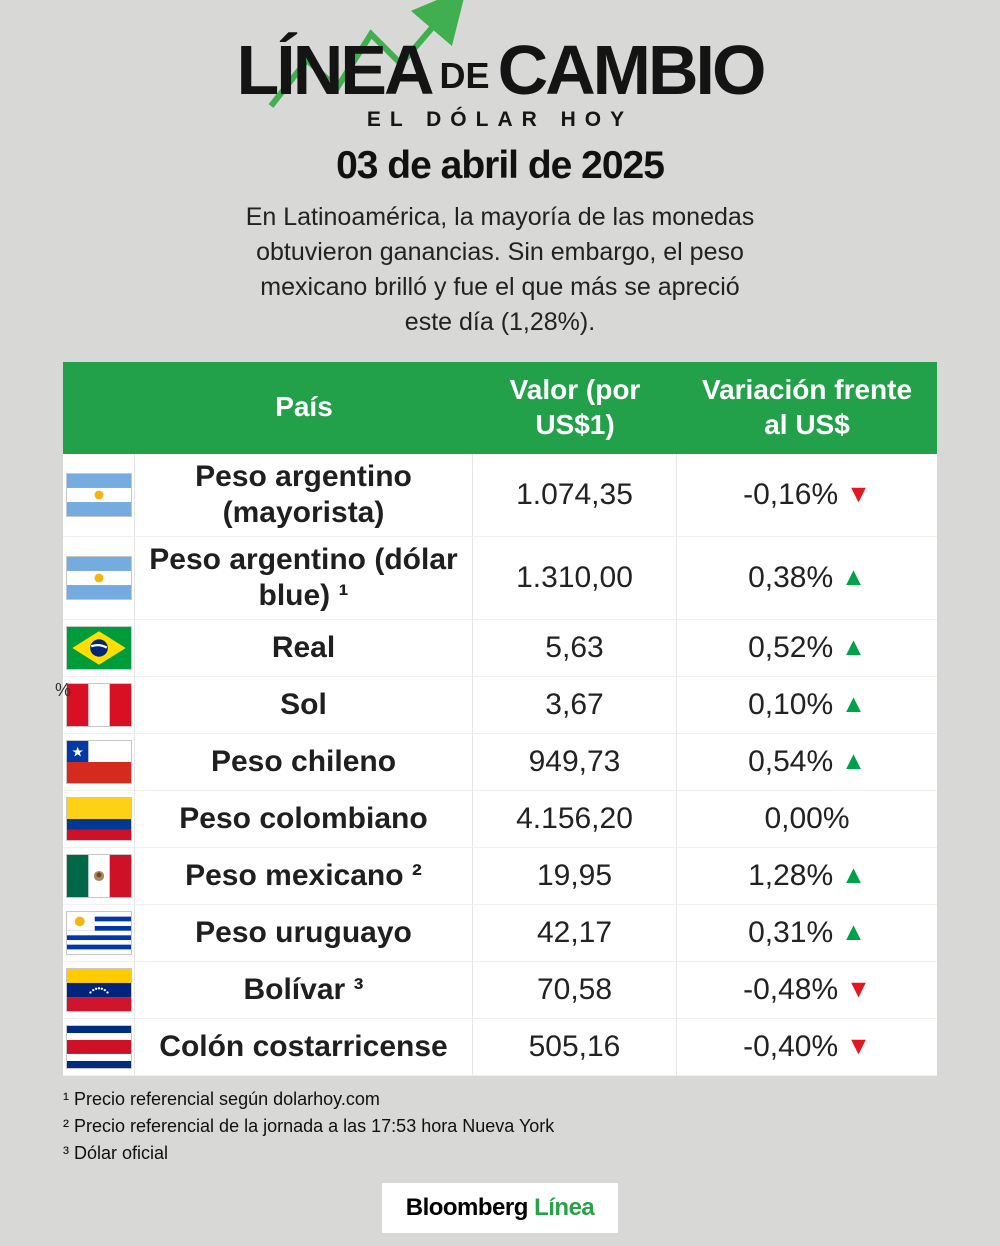 This screenshot has height=1246, width=1000. I want to click on currency-value: 70,58, so click(575, 990).